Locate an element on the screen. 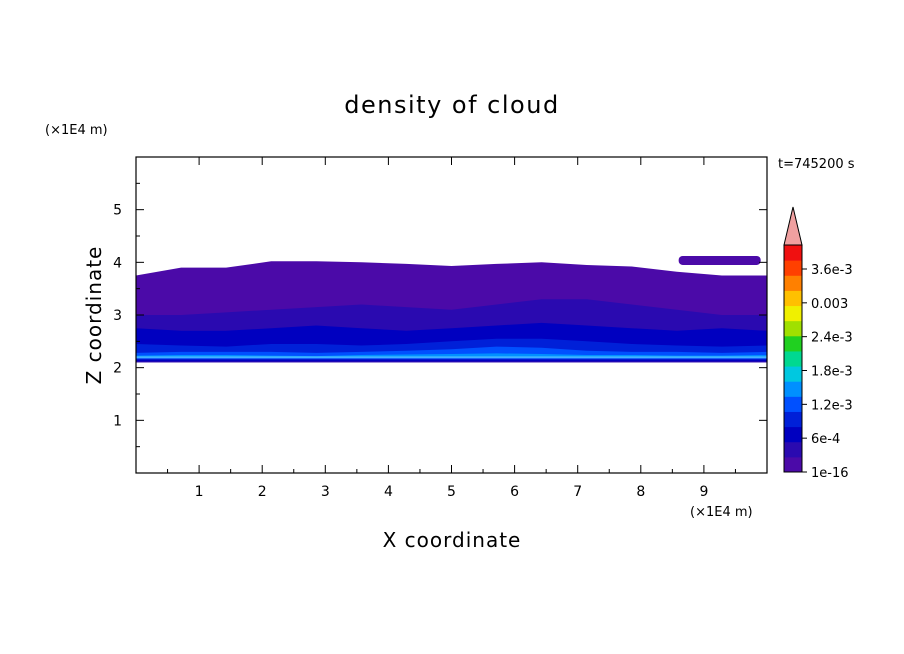  chart-title: density of cloud is located at coordinates (451, 105).